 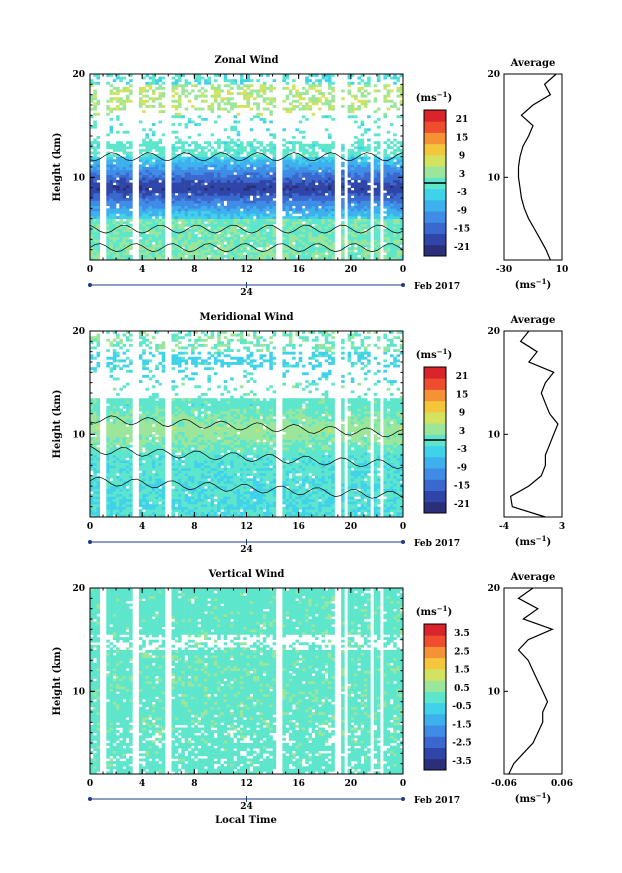 What do you see at coordinates (247, 167) in the screenshot?
I see `heatmap-cells` at bounding box center [247, 167].